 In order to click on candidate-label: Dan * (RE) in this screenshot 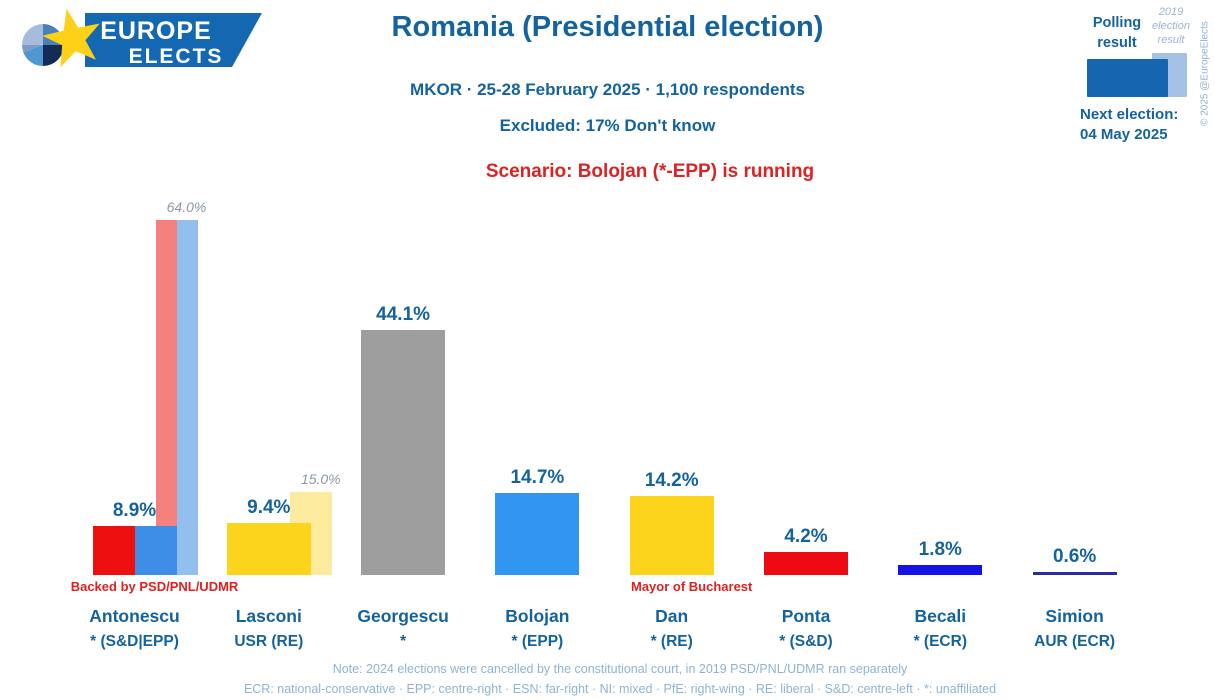, I will do `click(672, 629)`.